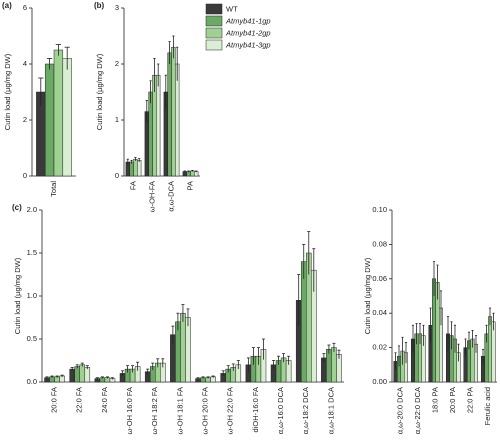 The height and width of the screenshot is (442, 500). What do you see at coordinates (248, 20) in the screenshot?
I see `legend-label: Atmyb41-1gp` at bounding box center [248, 20].